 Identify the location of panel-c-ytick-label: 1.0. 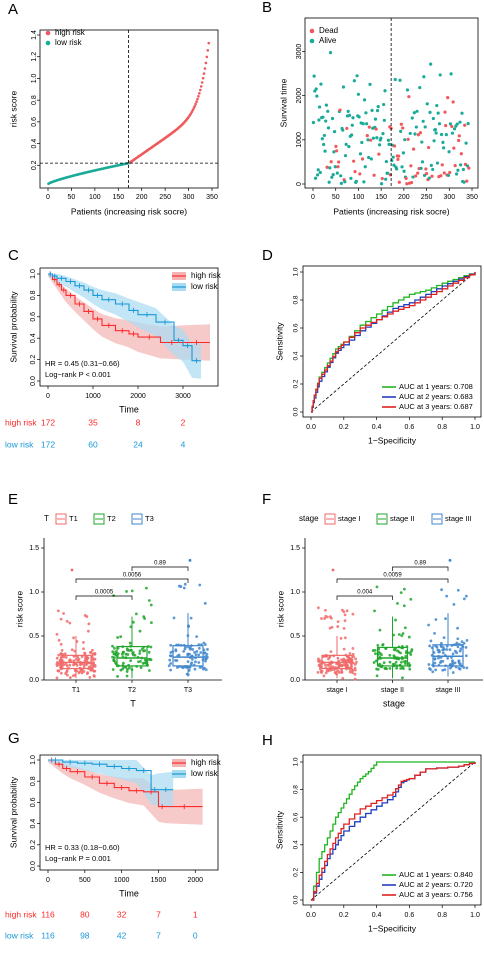
(33, 274).